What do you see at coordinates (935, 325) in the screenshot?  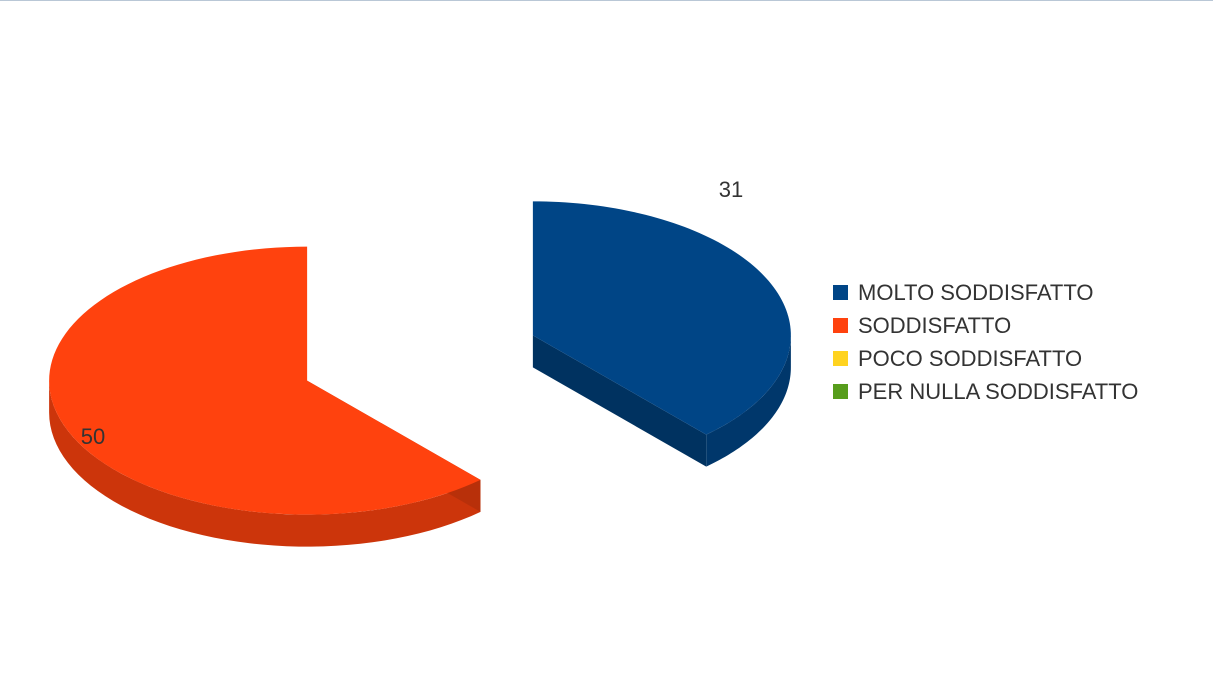 I see `legend-label-soddisfatto: SODDISFATTO` at bounding box center [935, 325].